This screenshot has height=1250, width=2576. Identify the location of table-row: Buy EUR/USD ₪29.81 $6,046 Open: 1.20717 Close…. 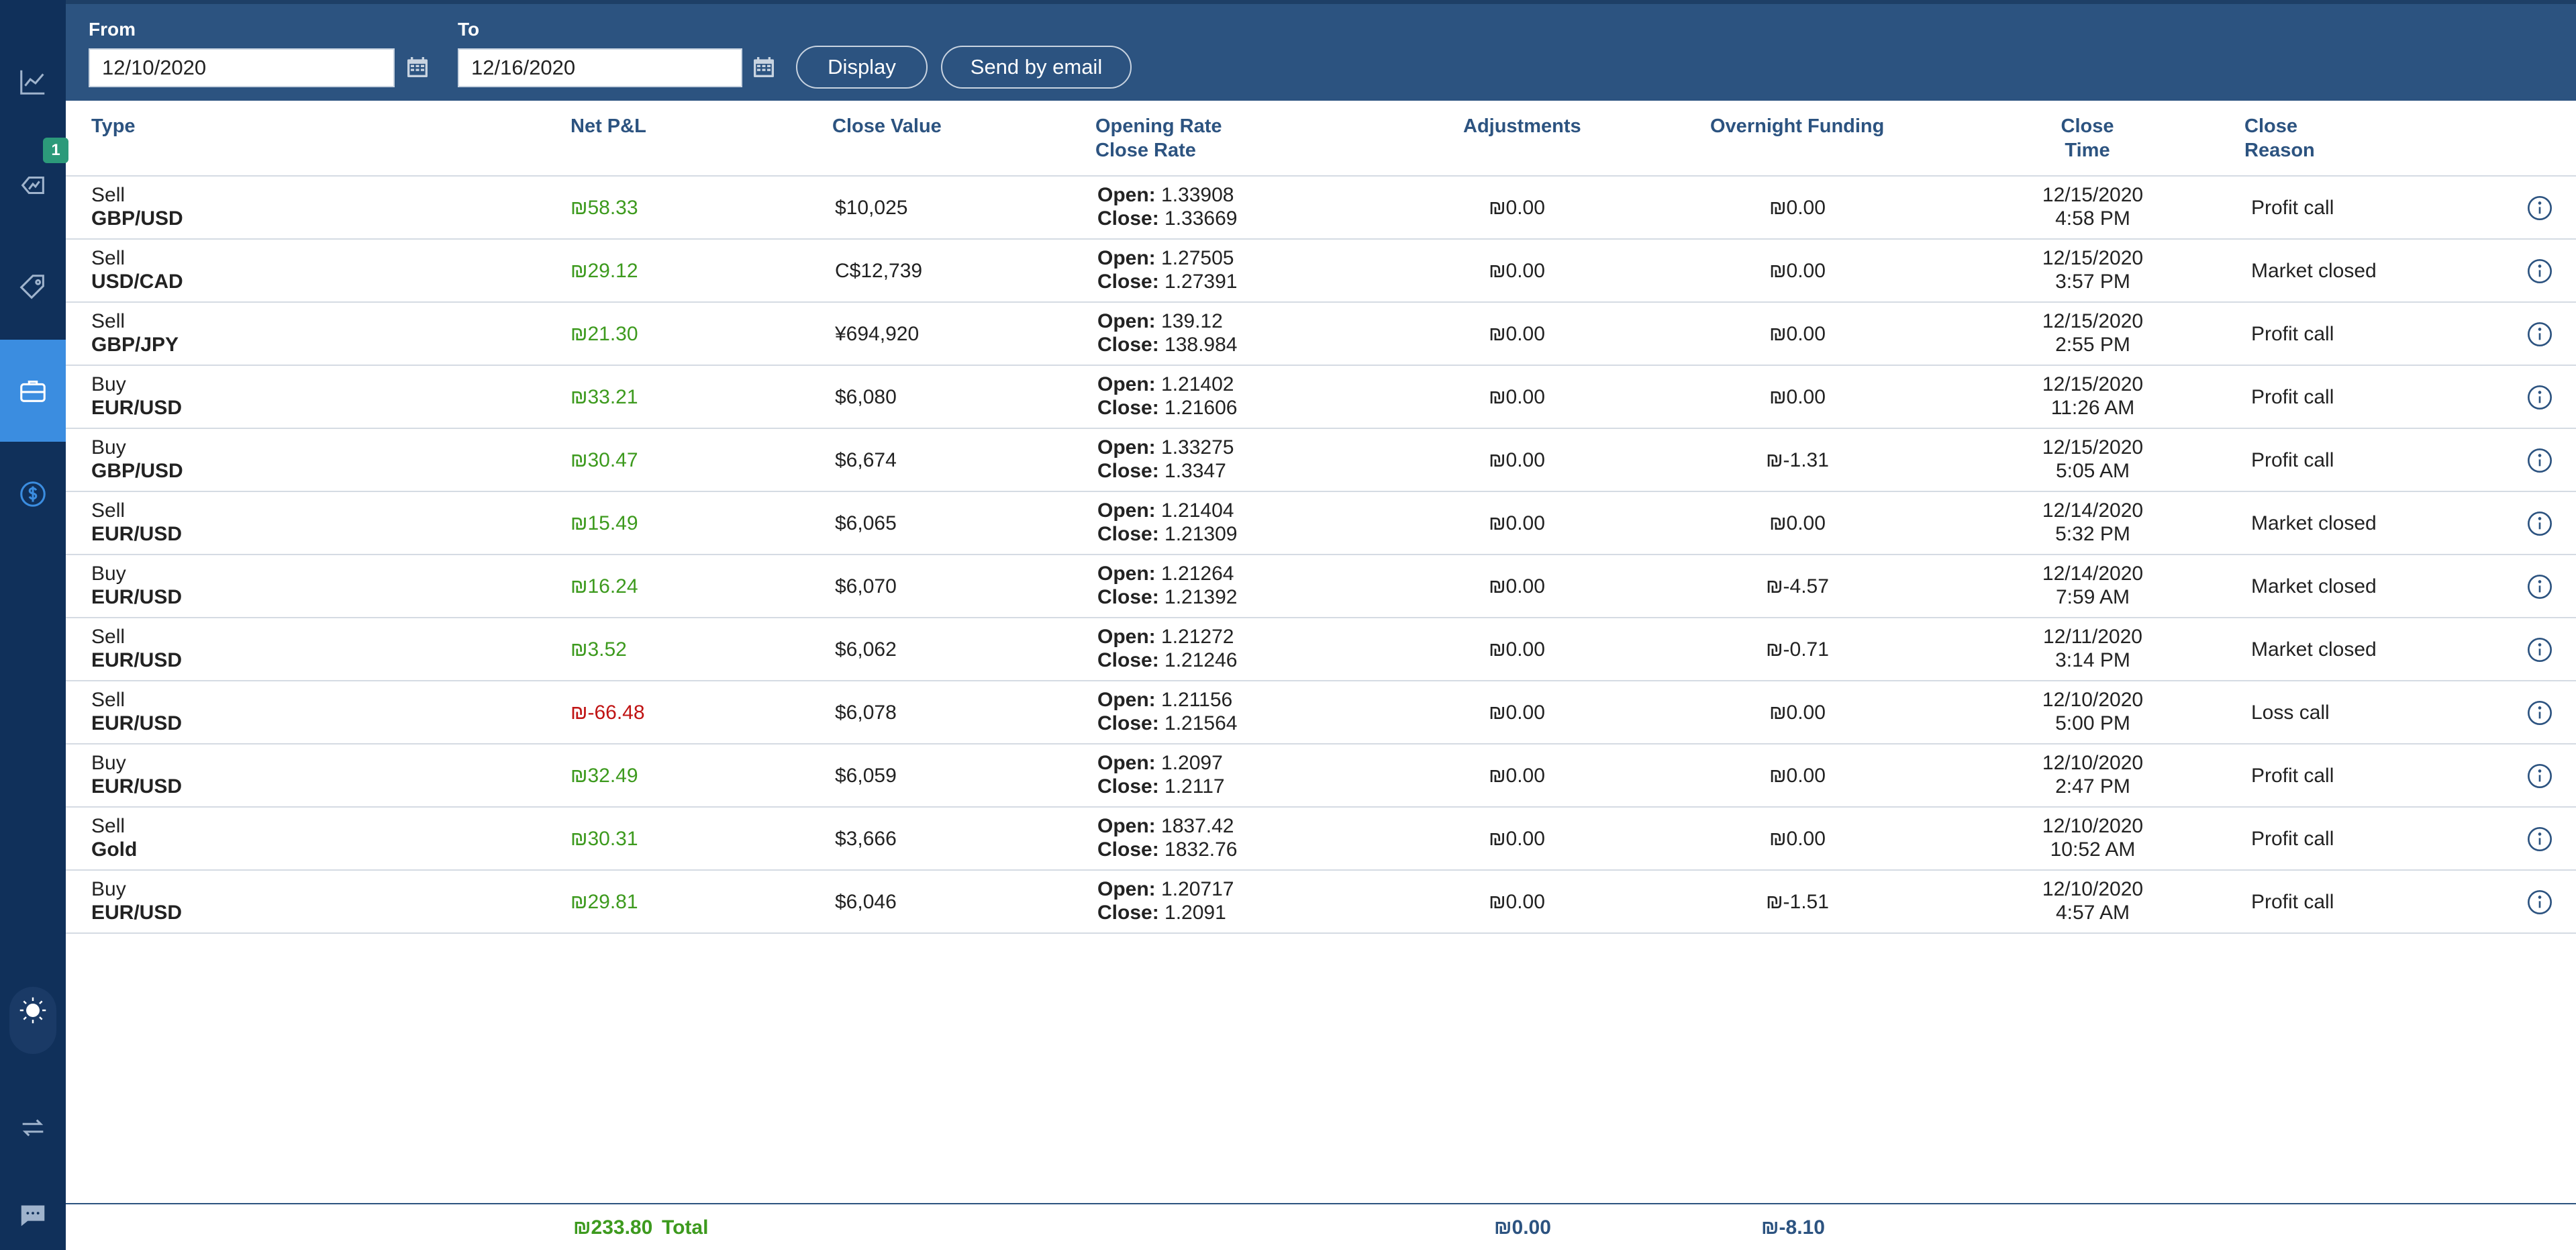
(1321, 903).